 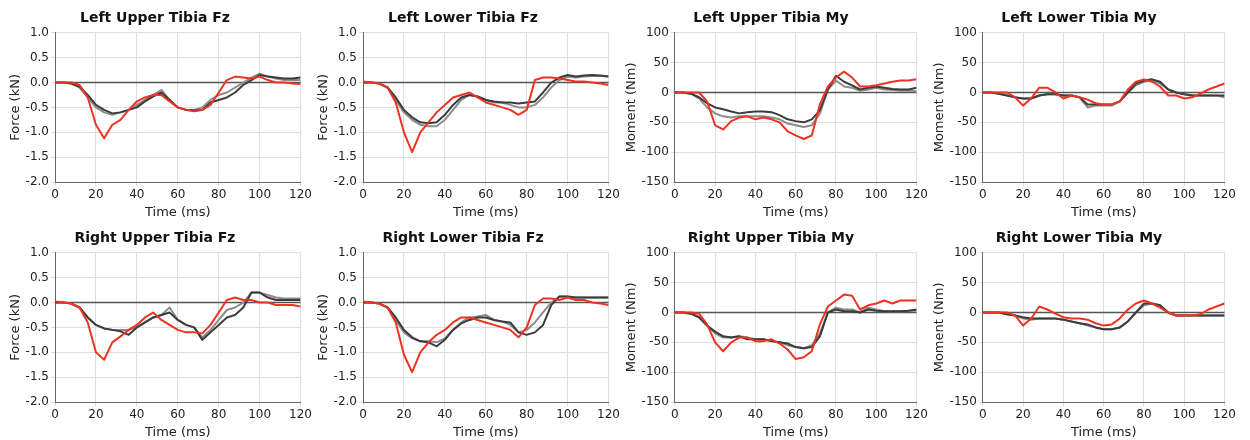 What do you see at coordinates (1079, 17) in the screenshot?
I see `chart-title: Left Lower Tibia My` at bounding box center [1079, 17].